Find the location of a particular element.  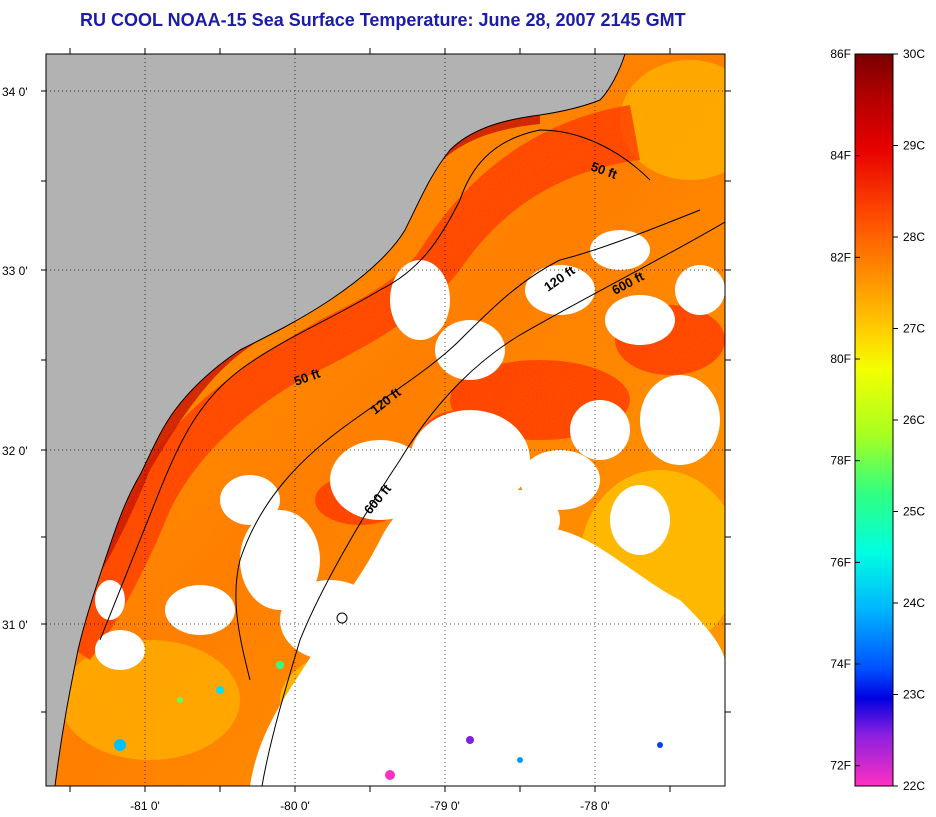

colorbar-celsius-label: 28C is located at coordinates (914, 237).